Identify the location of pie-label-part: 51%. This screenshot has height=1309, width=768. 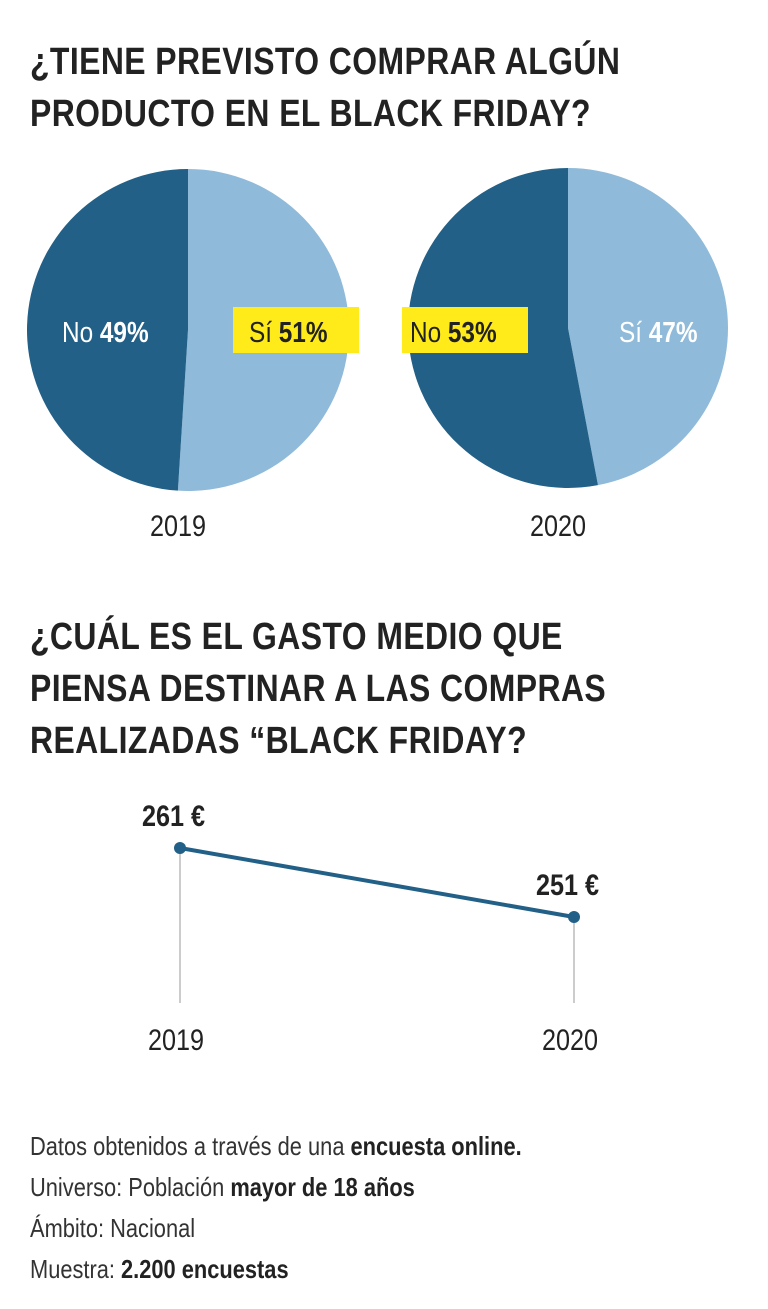
(303, 332).